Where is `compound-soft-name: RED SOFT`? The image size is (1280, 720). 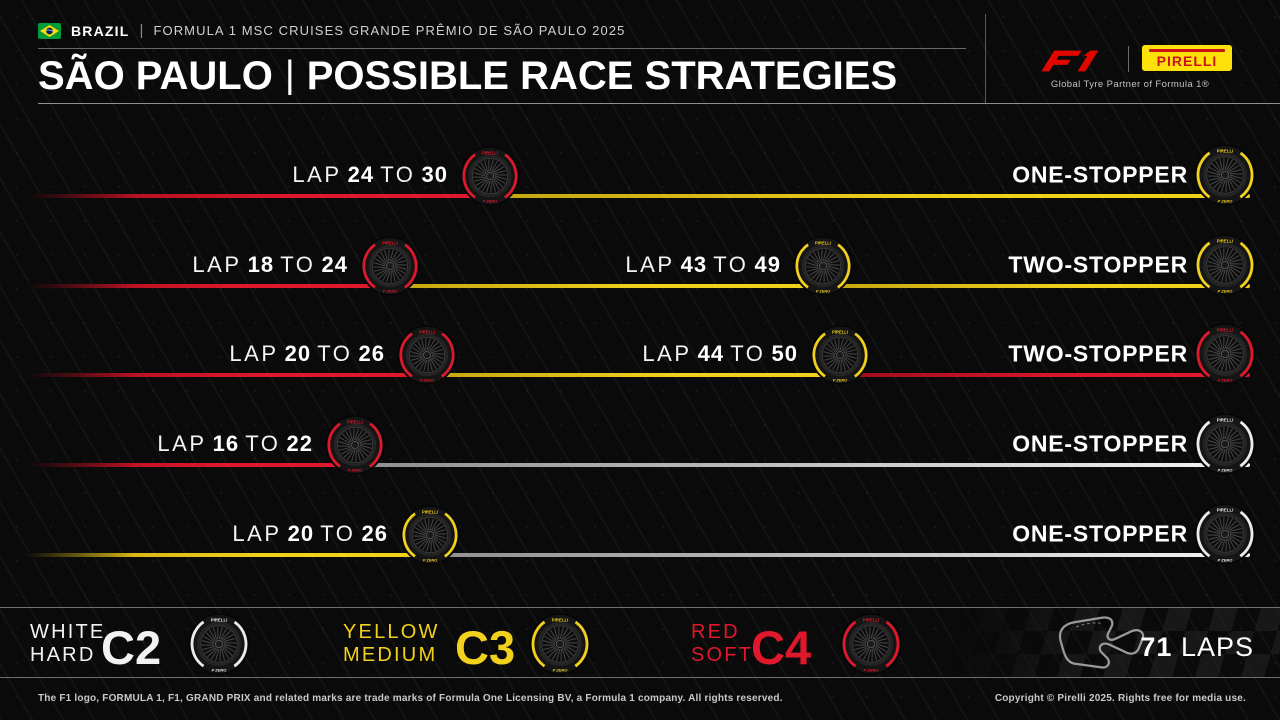
compound-soft-name: RED SOFT is located at coordinates (722, 644).